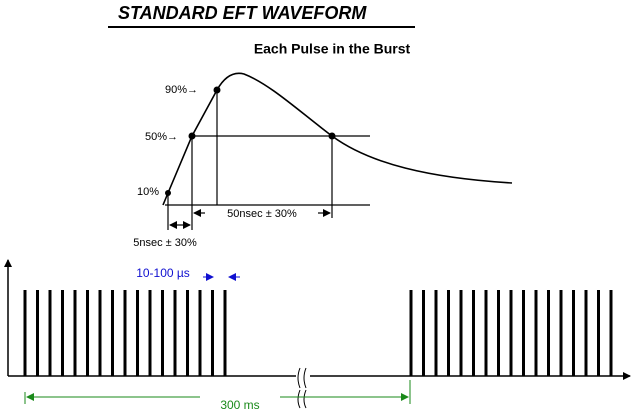 The height and width of the screenshot is (420, 632). I want to click on break-gap, so click(303, 388).